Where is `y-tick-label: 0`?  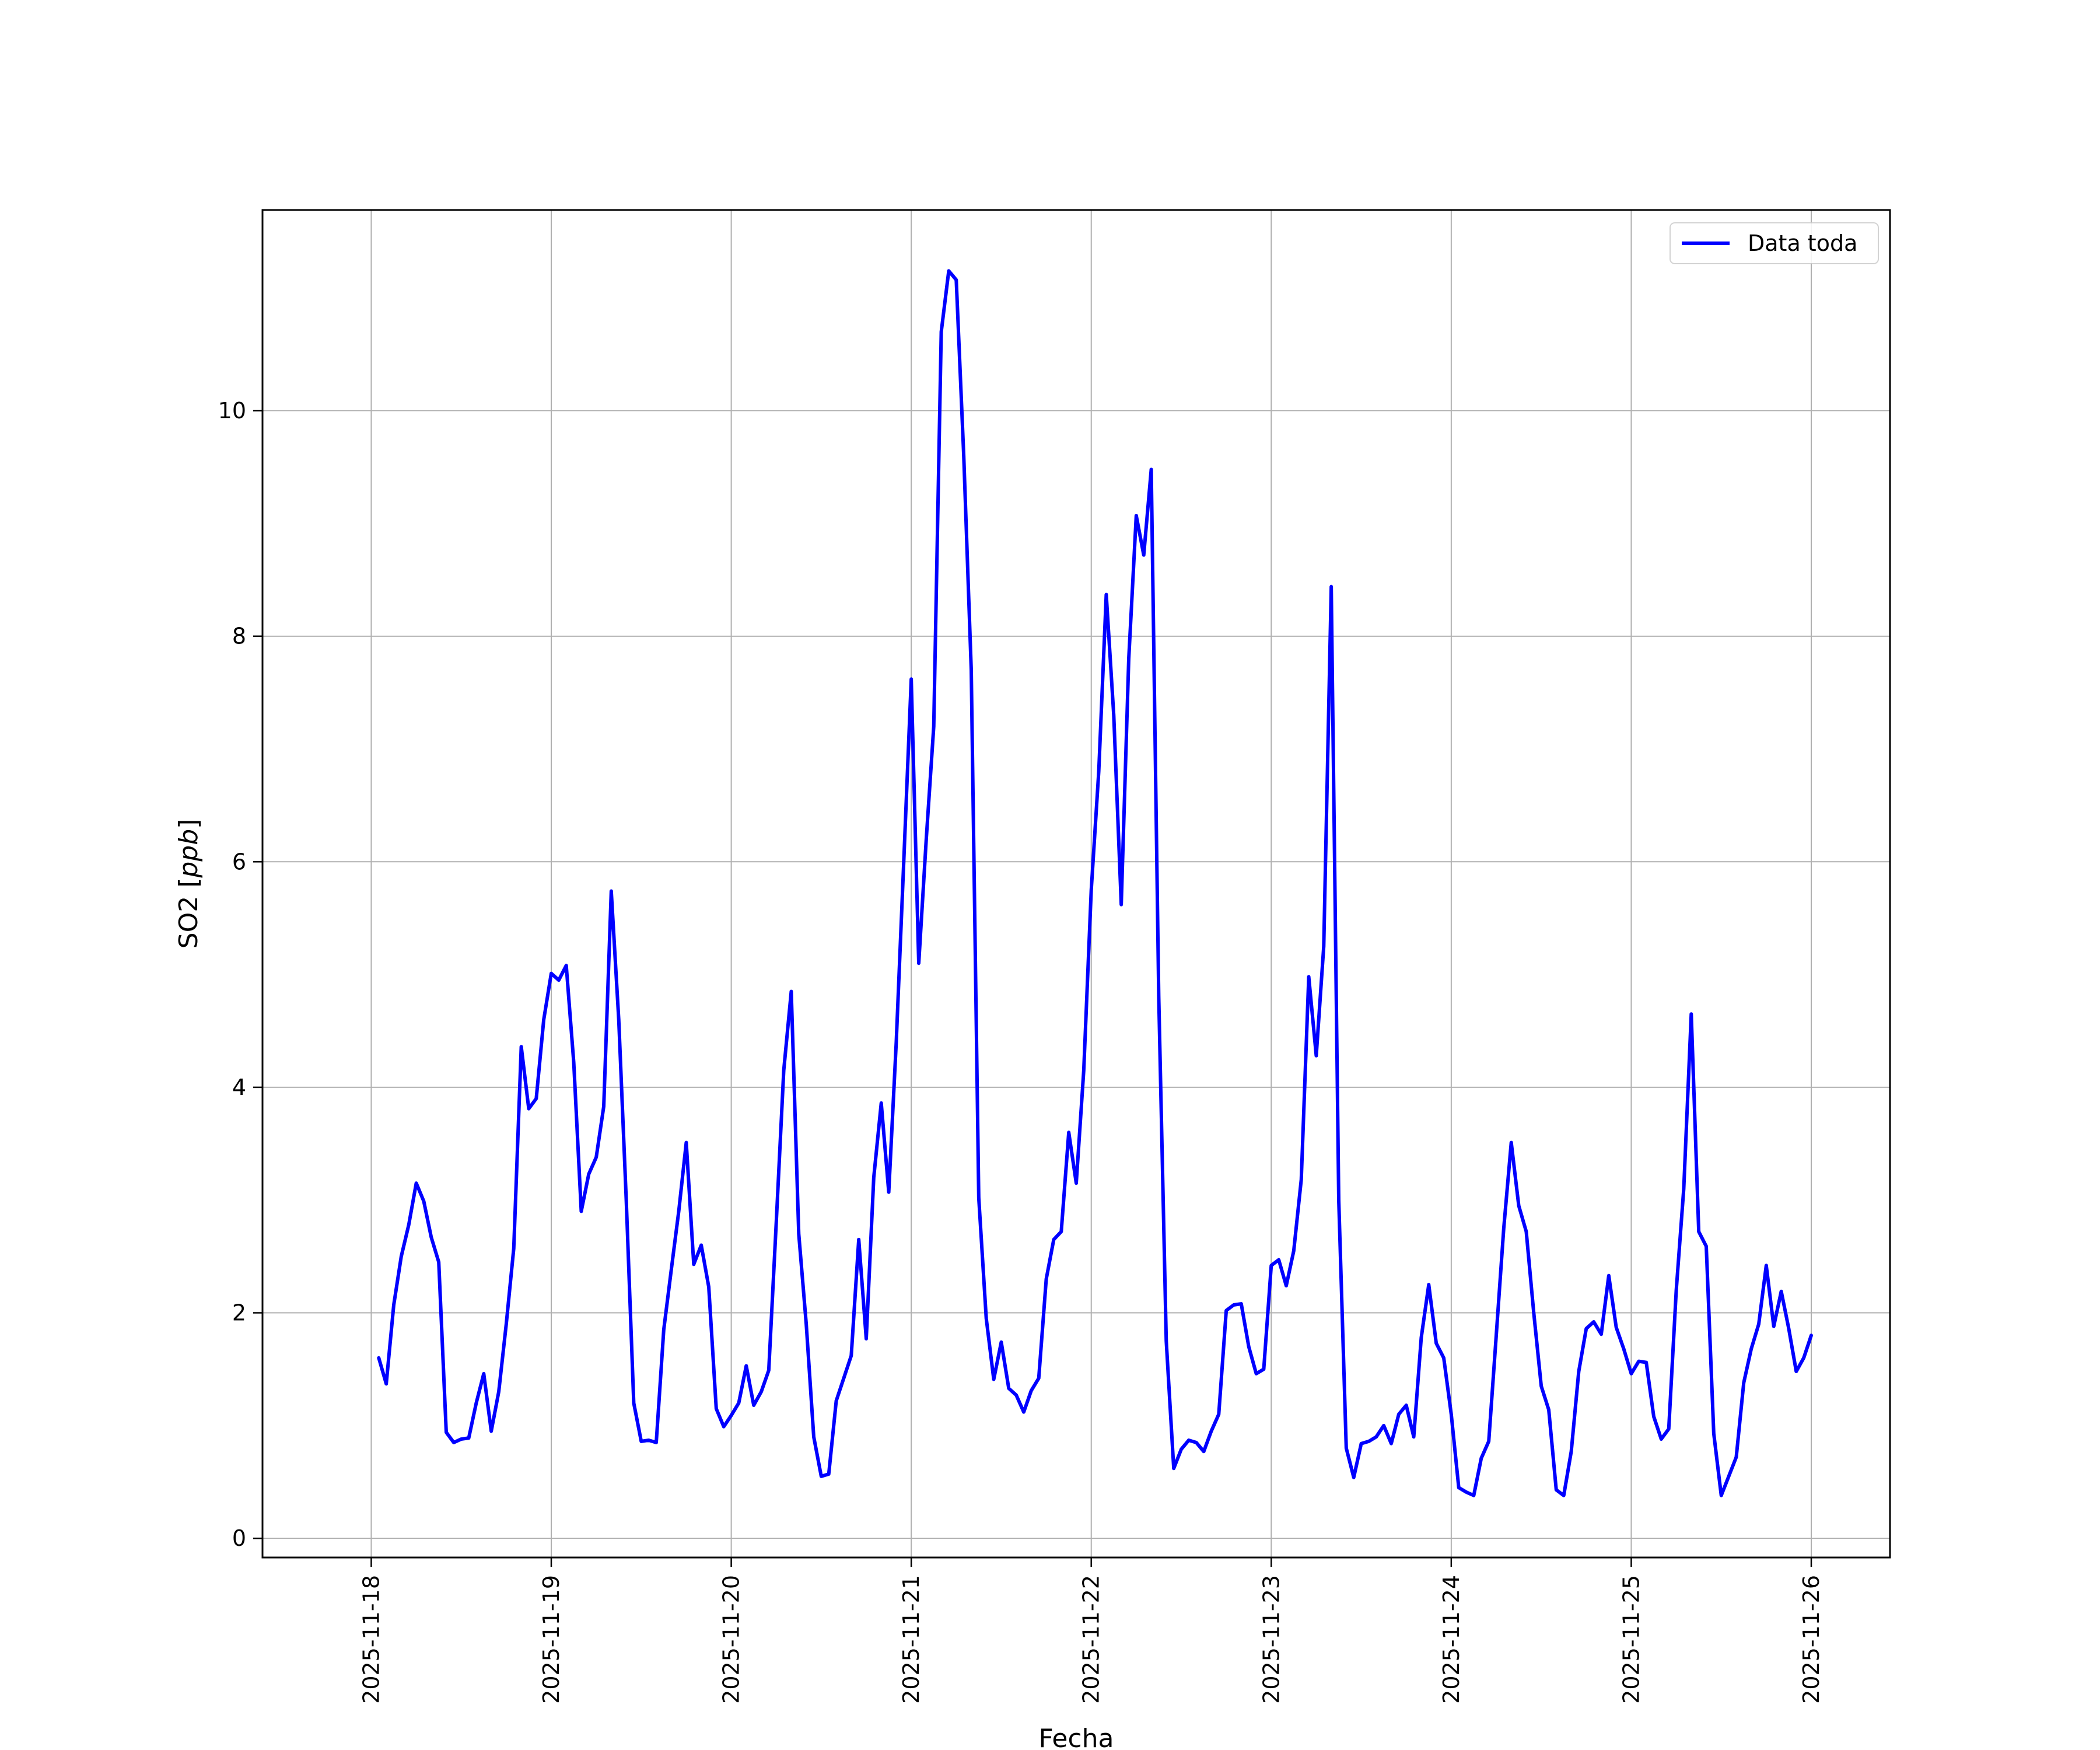
y-tick-label: 0 is located at coordinates (239, 1538).